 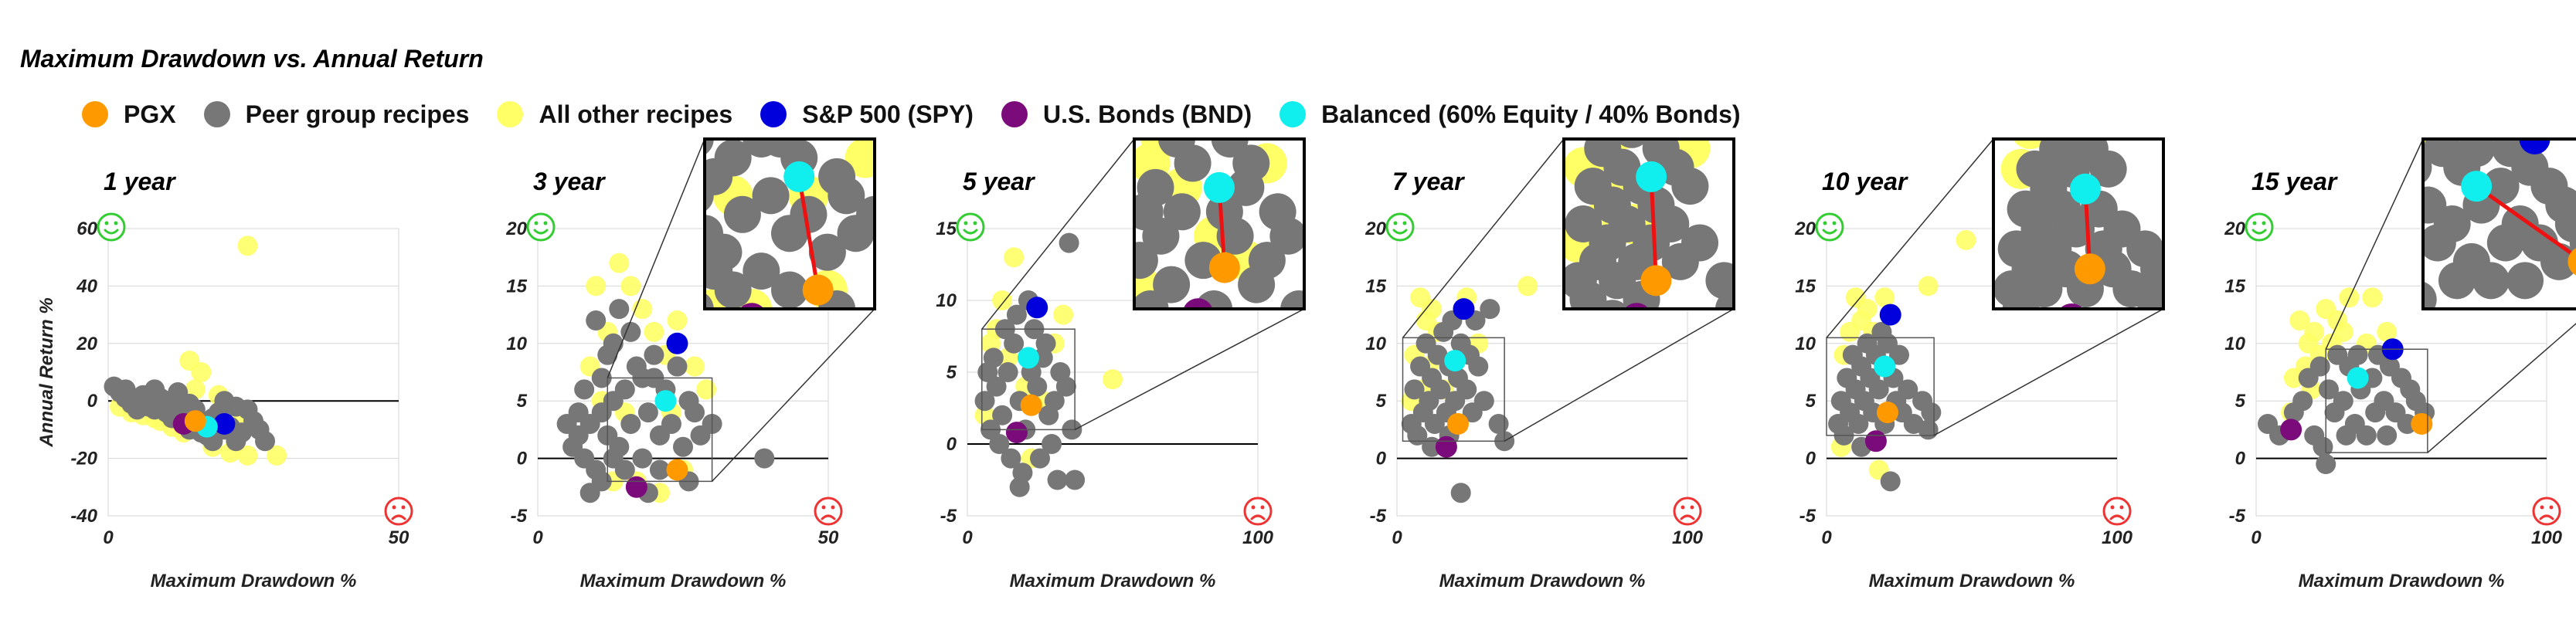 I want to click on legend-item-balanced: Balanced (60% Equity / 40% Bonds), so click(x=1510, y=114).